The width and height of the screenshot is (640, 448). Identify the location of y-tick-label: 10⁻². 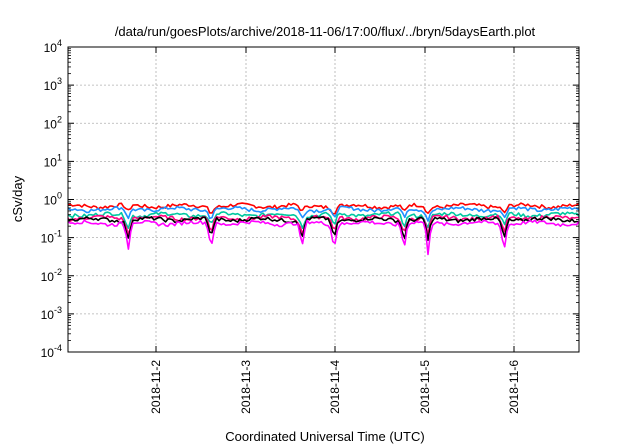
(51, 275).